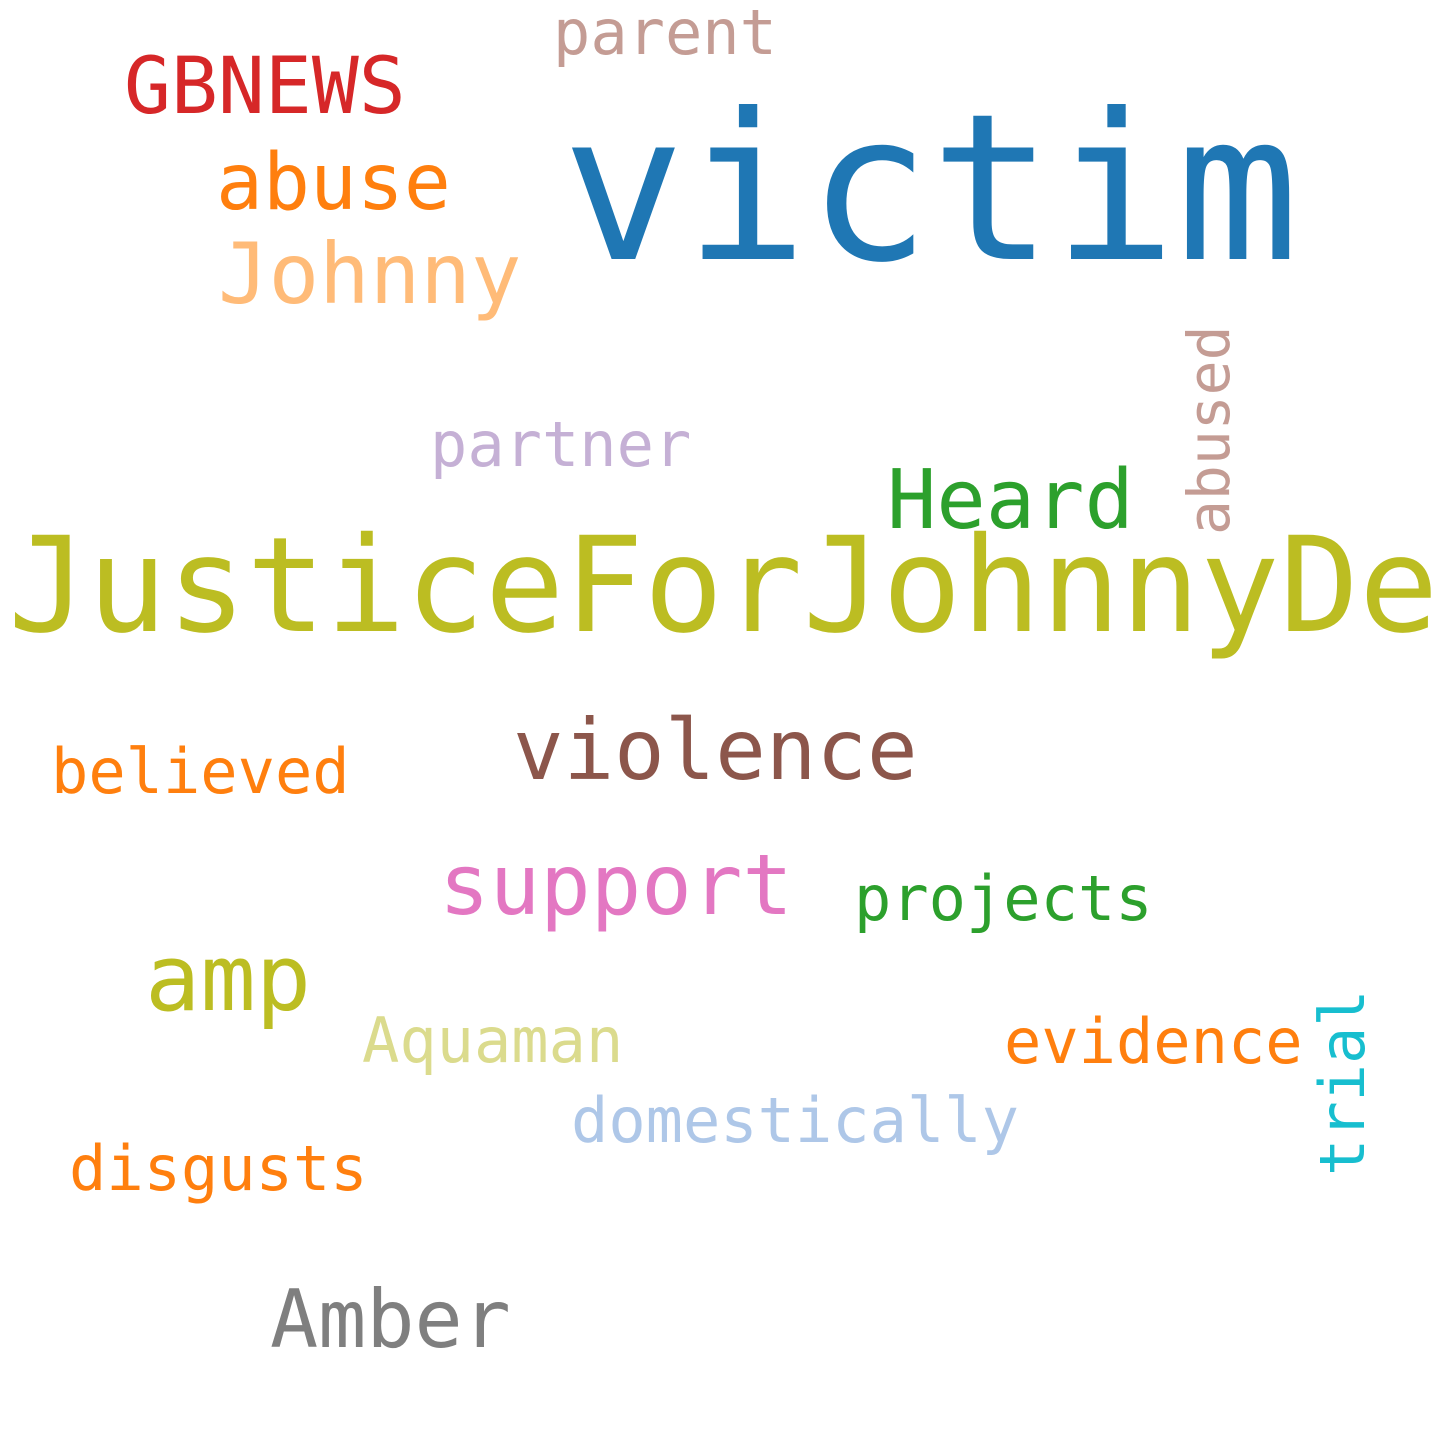 This screenshot has width=1440, height=1440. What do you see at coordinates (493, 1040) in the screenshot?
I see `word-aquaman: Aquaman` at bounding box center [493, 1040].